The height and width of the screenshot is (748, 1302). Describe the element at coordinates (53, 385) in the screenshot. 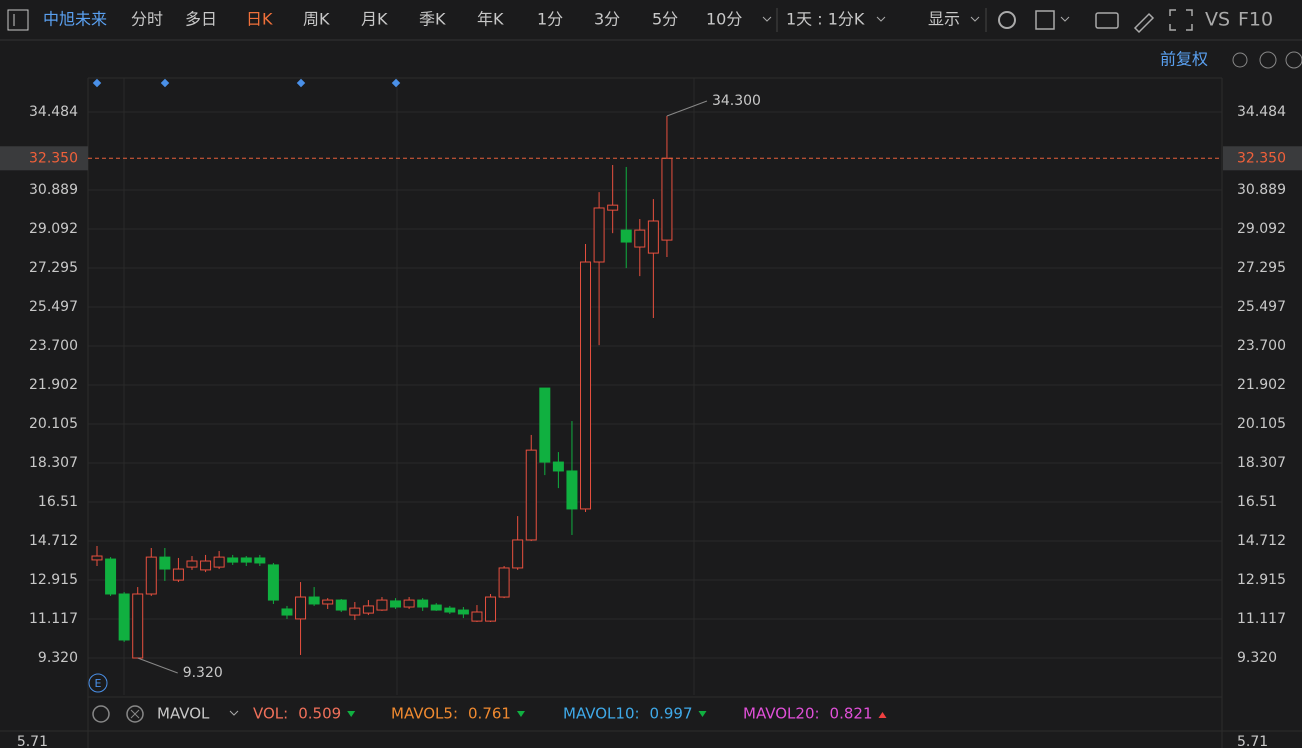

I see `y-tick-label: 21.902` at that location.